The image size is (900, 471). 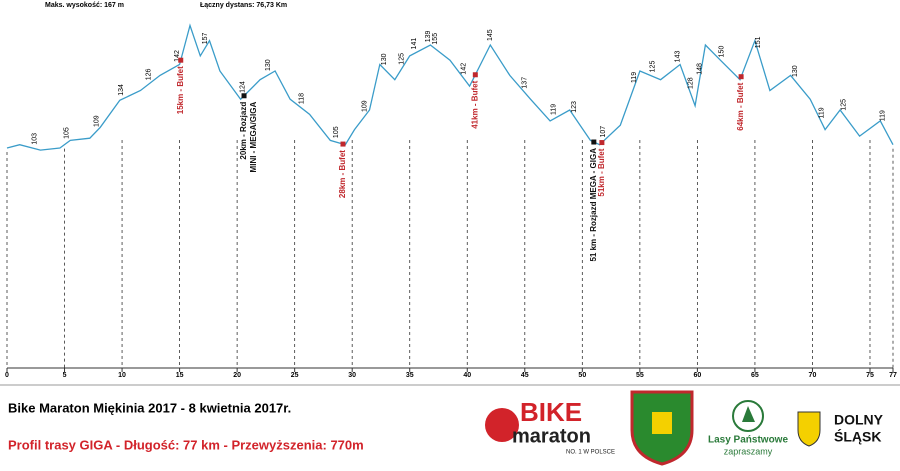 I want to click on logo-text: zapraszamy, so click(x=748, y=451).